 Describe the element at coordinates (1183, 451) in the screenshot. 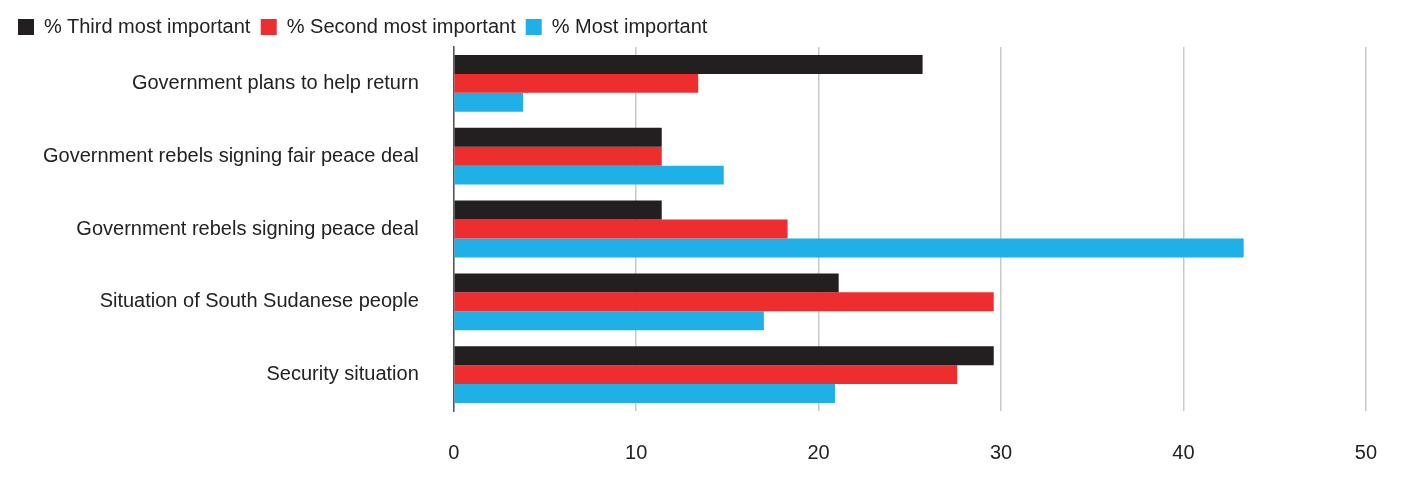

I see `x-tick-label: 40` at that location.